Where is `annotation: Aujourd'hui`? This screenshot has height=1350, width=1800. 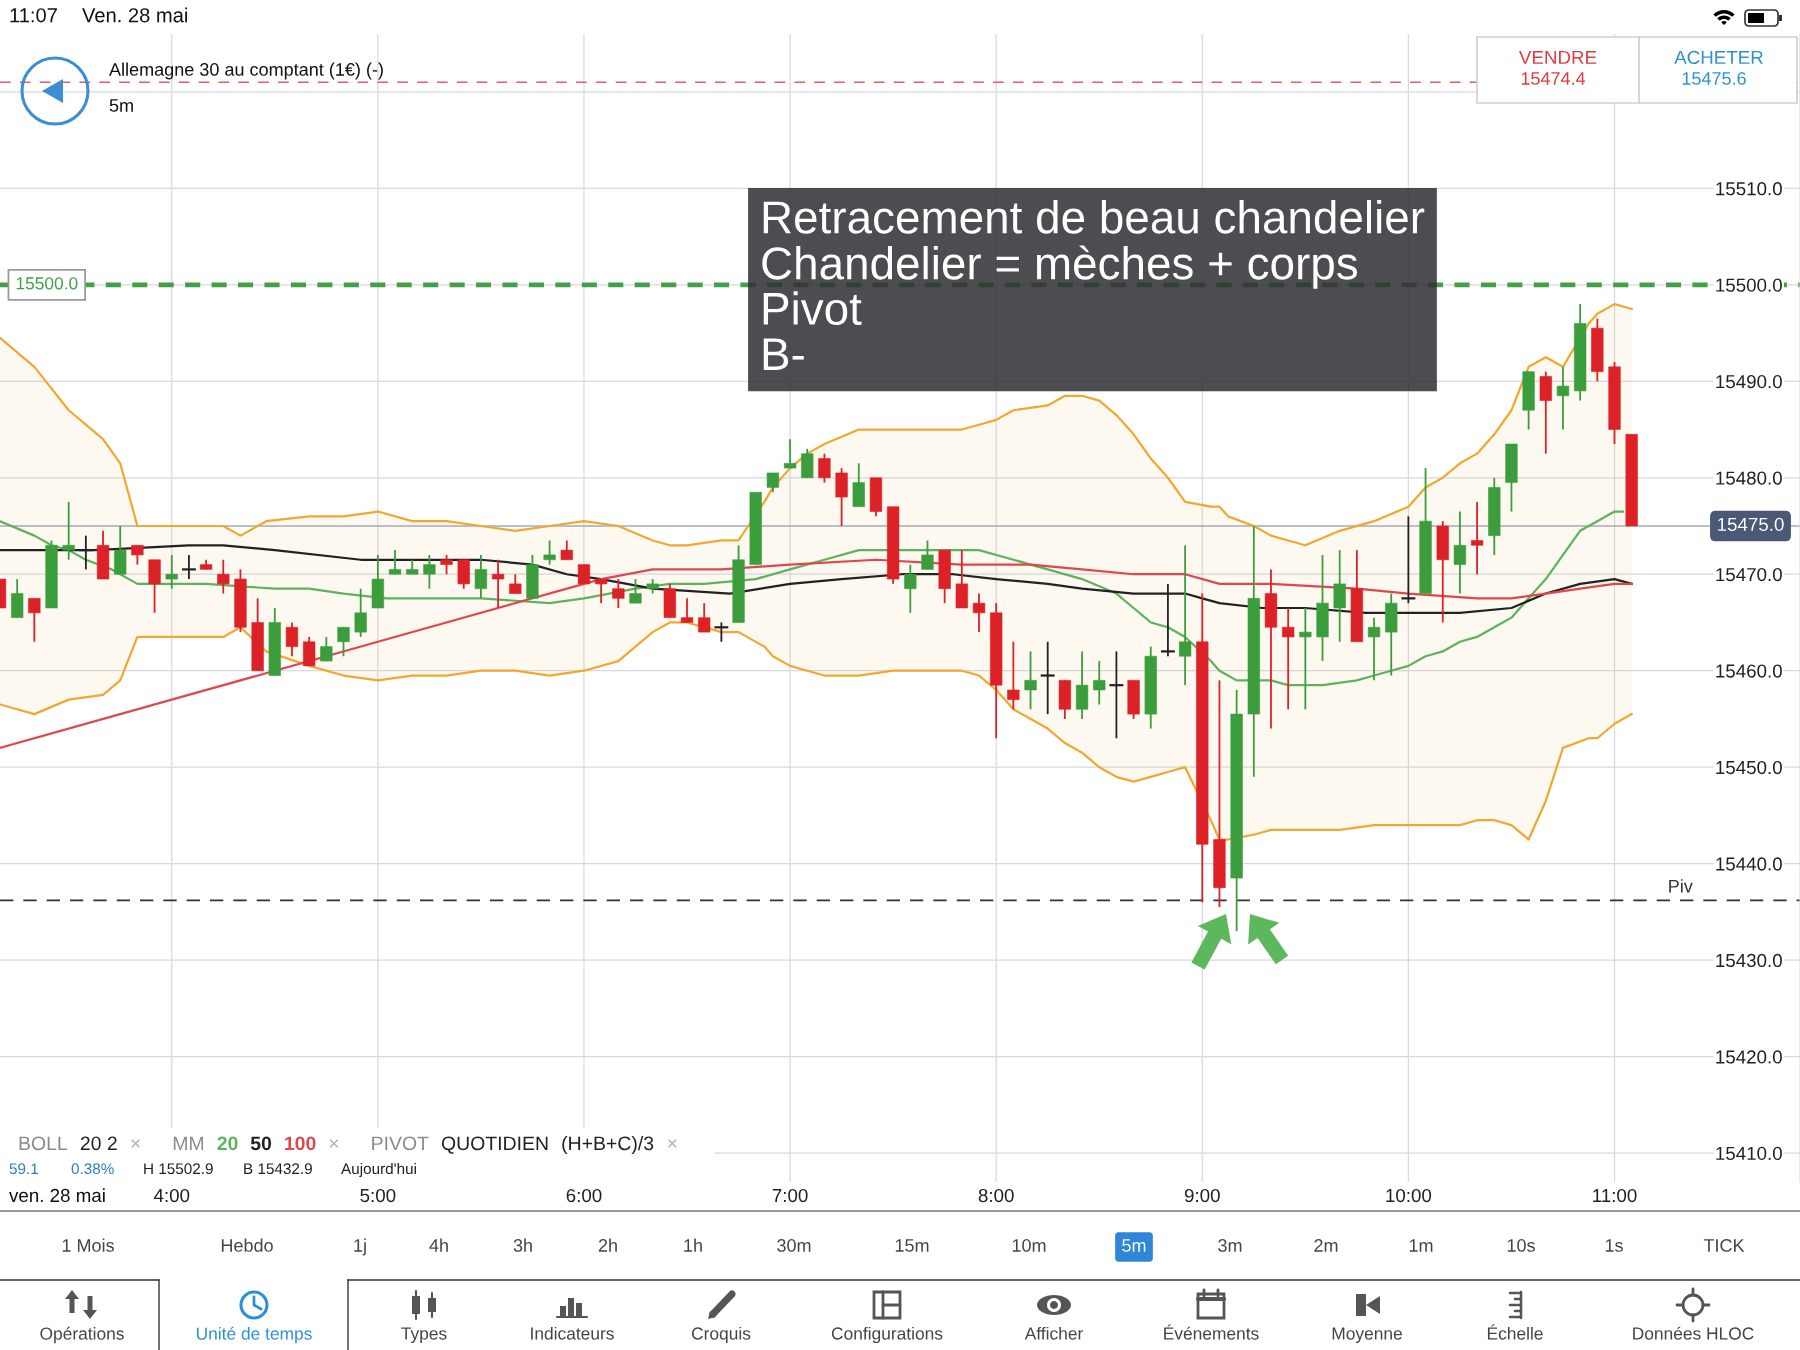
annotation: Aujourd'hui is located at coordinates (378, 1170).